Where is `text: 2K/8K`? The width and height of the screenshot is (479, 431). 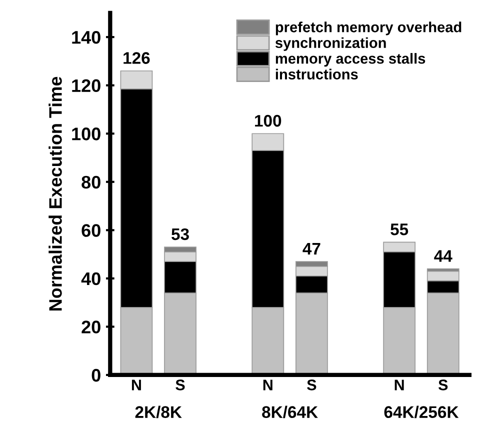
text: 2K/8K is located at coordinates (158, 412).